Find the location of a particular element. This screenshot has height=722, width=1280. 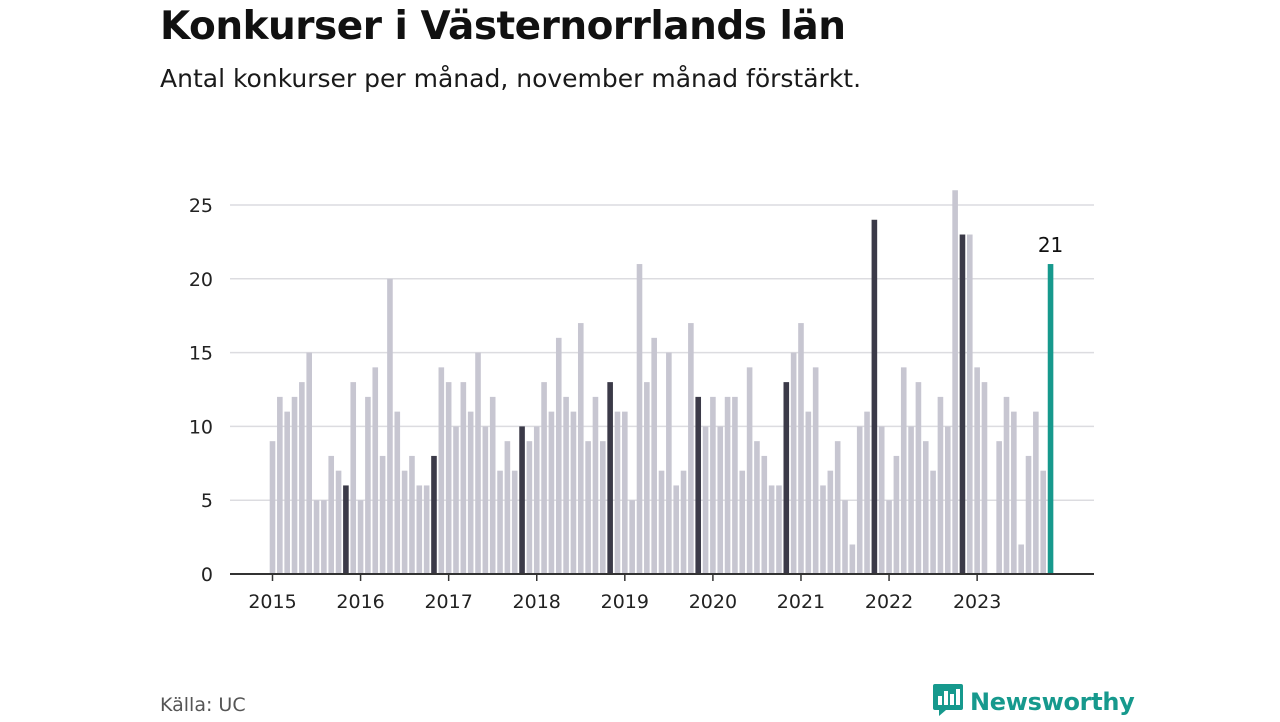

x-tick-label: 2021 is located at coordinates (801, 602).